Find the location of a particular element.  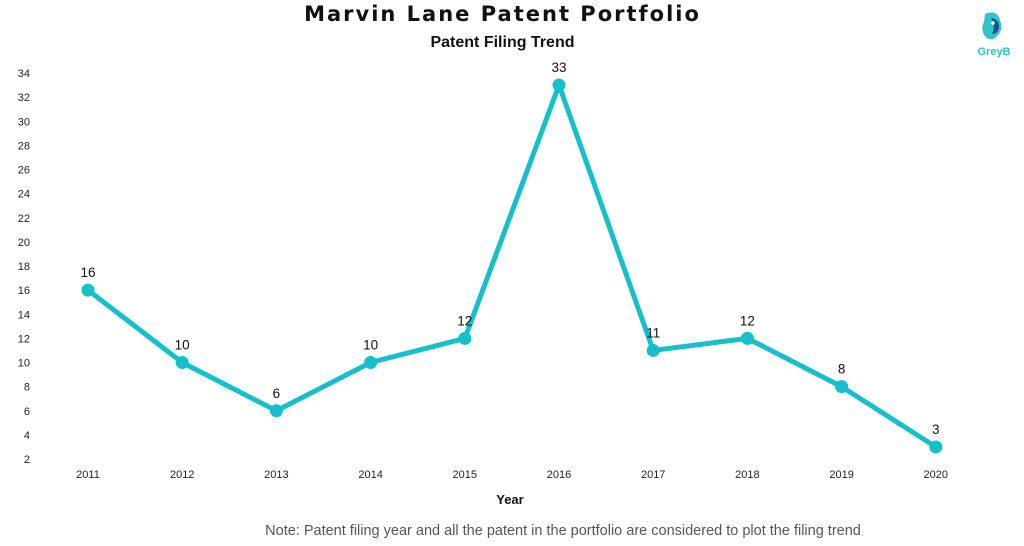

data-label: 8 is located at coordinates (842, 369).